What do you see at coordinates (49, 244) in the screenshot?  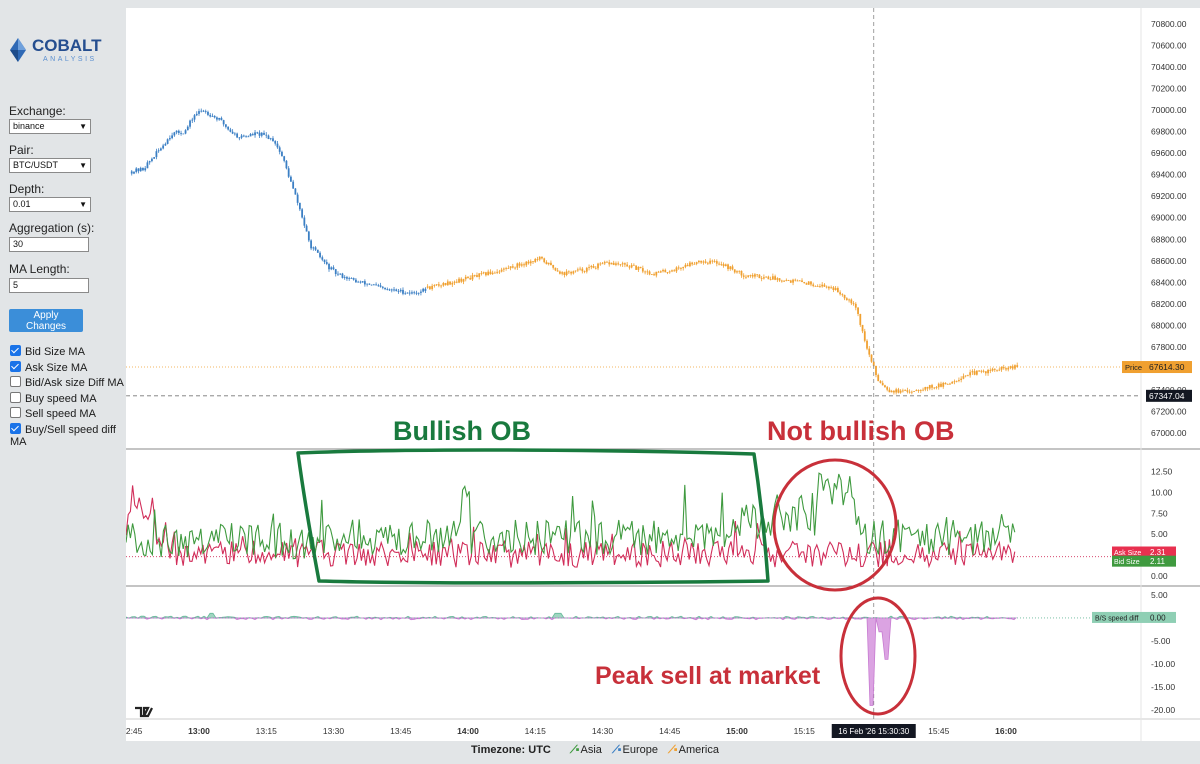 I see `aggregation-input: 30` at bounding box center [49, 244].